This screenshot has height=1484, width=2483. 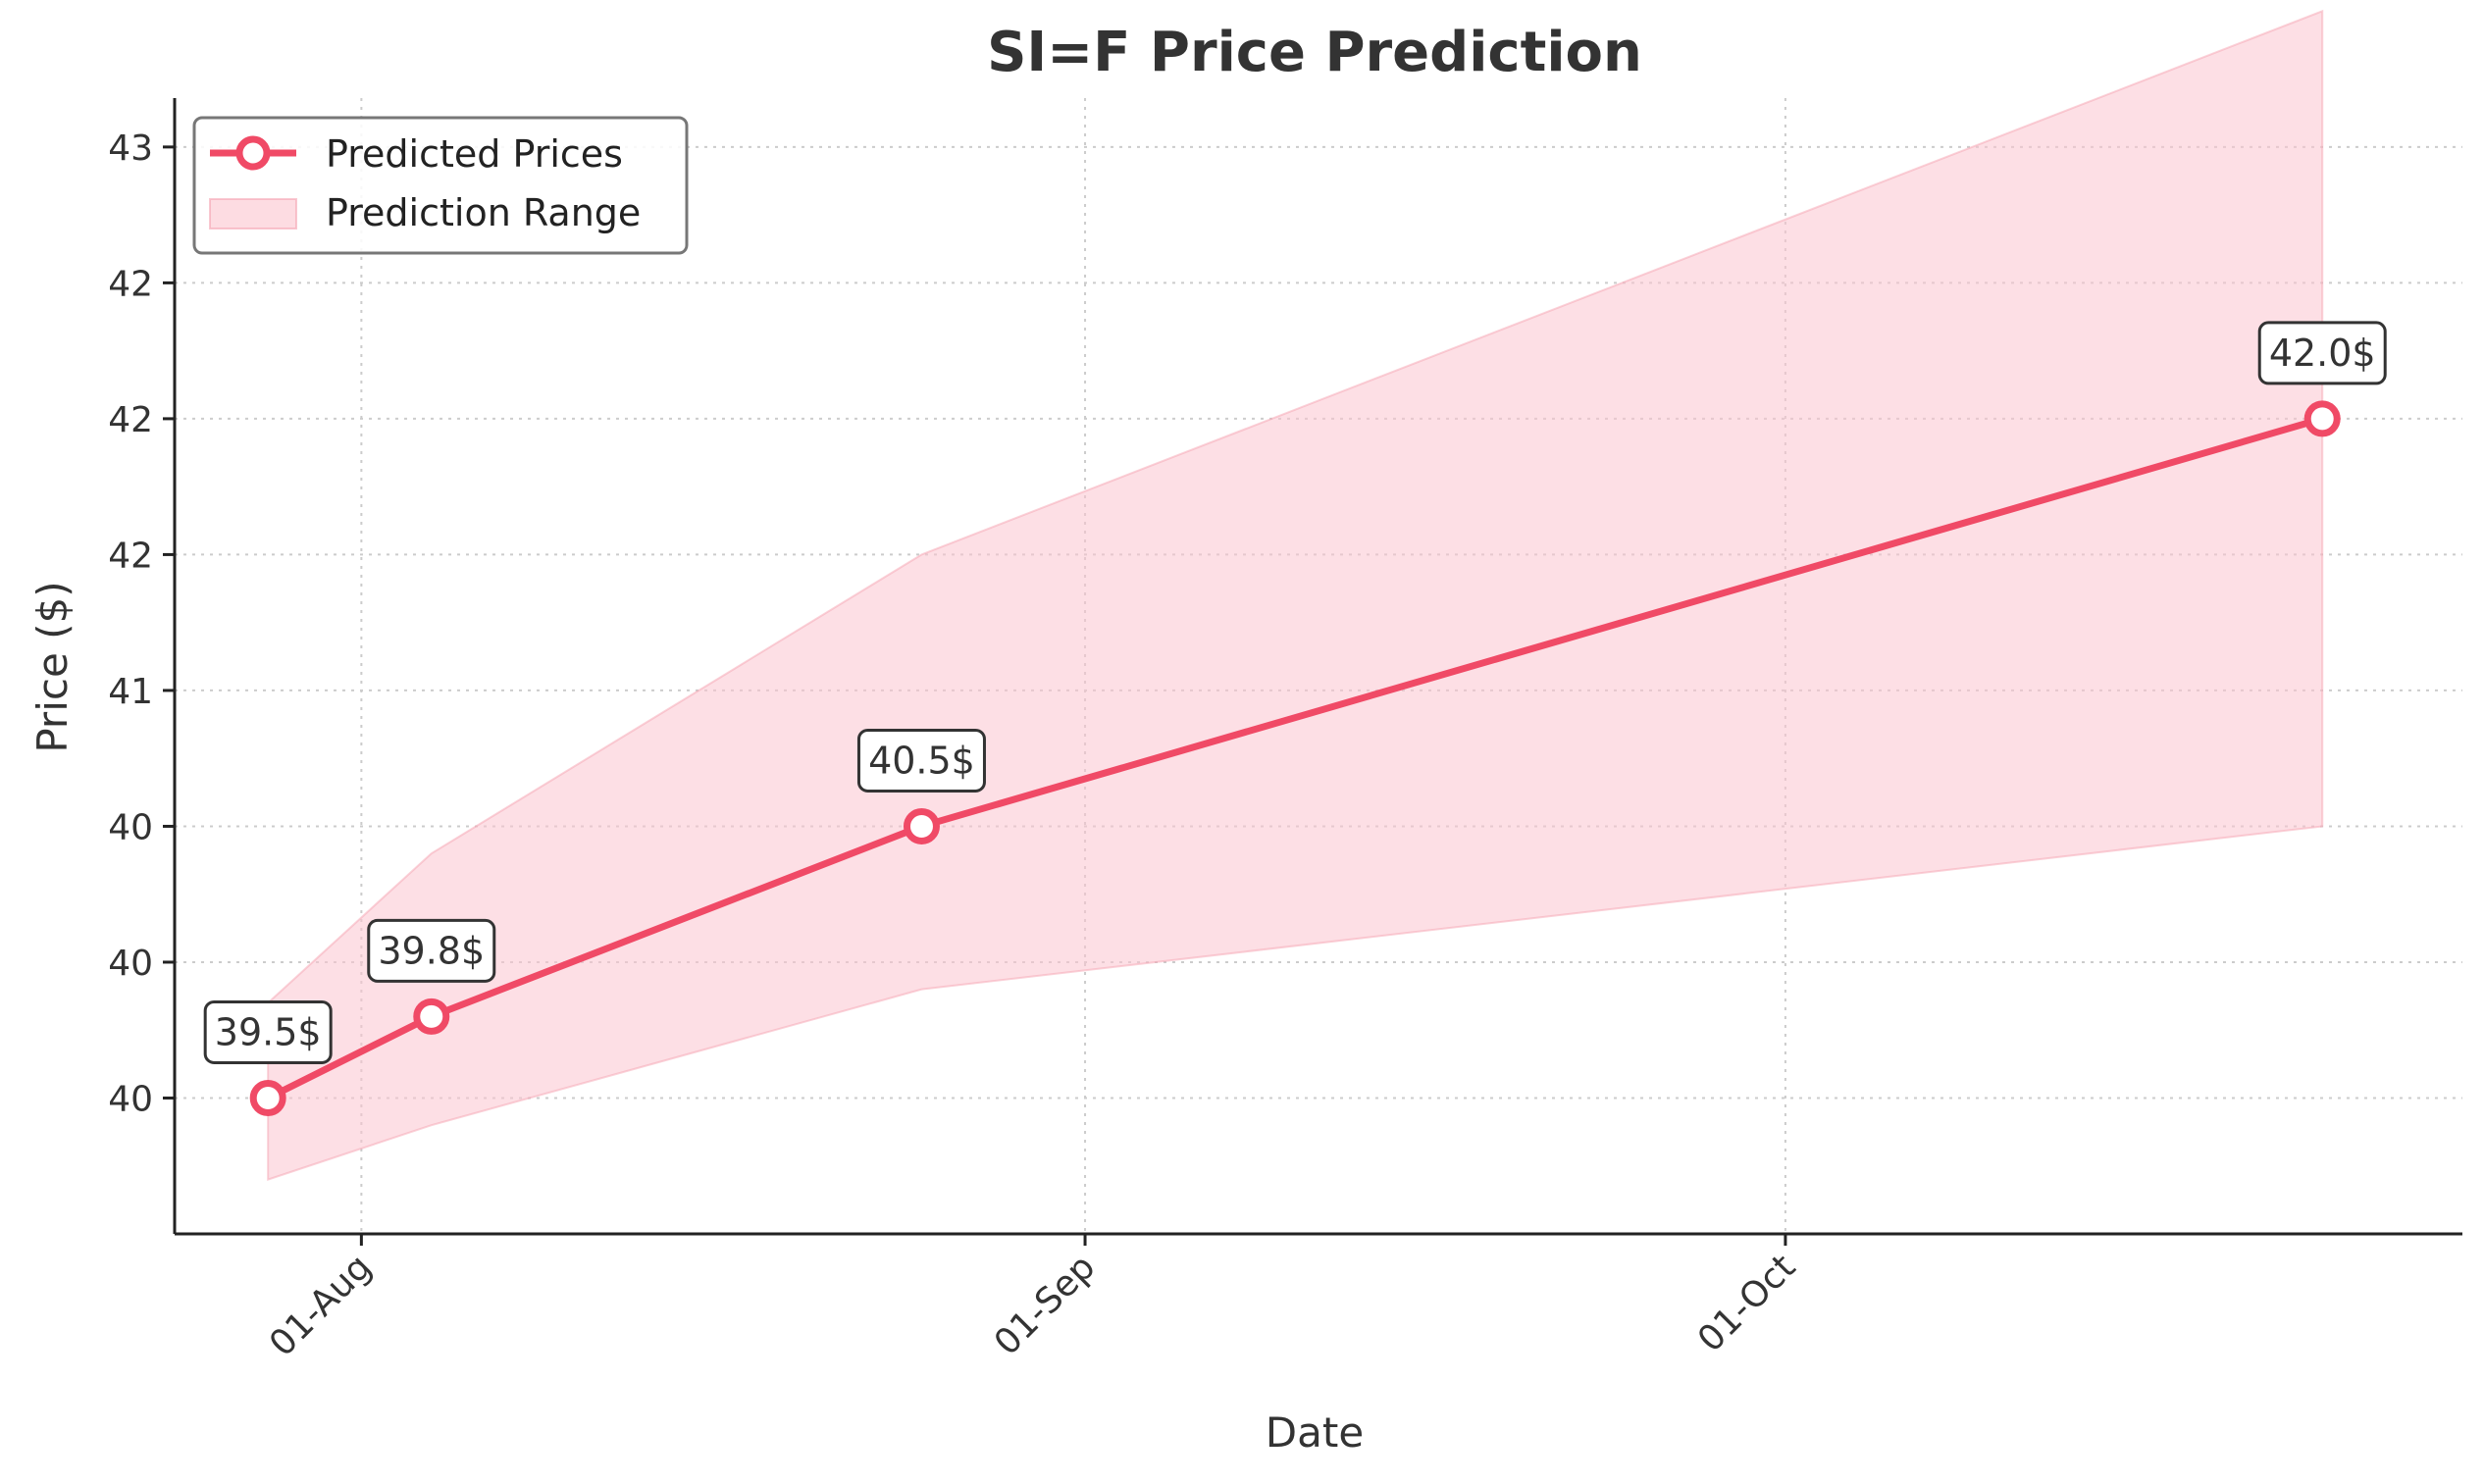 I want to click on data-label: 39.8$, so click(x=432, y=950).